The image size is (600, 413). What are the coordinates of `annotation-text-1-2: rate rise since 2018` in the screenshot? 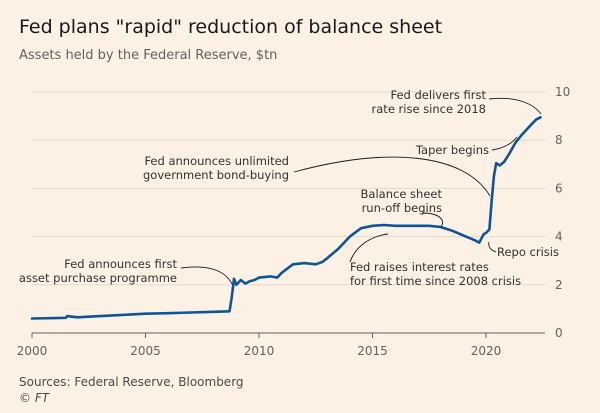 It's located at (429, 109).